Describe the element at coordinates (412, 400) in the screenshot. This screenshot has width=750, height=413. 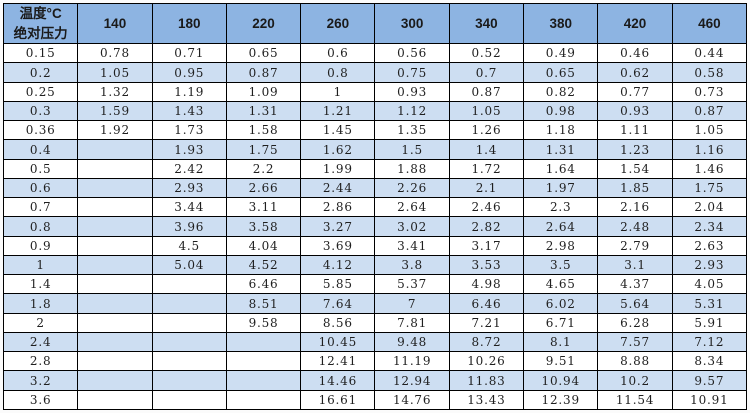
I see `table-cell: 14.76` at that location.